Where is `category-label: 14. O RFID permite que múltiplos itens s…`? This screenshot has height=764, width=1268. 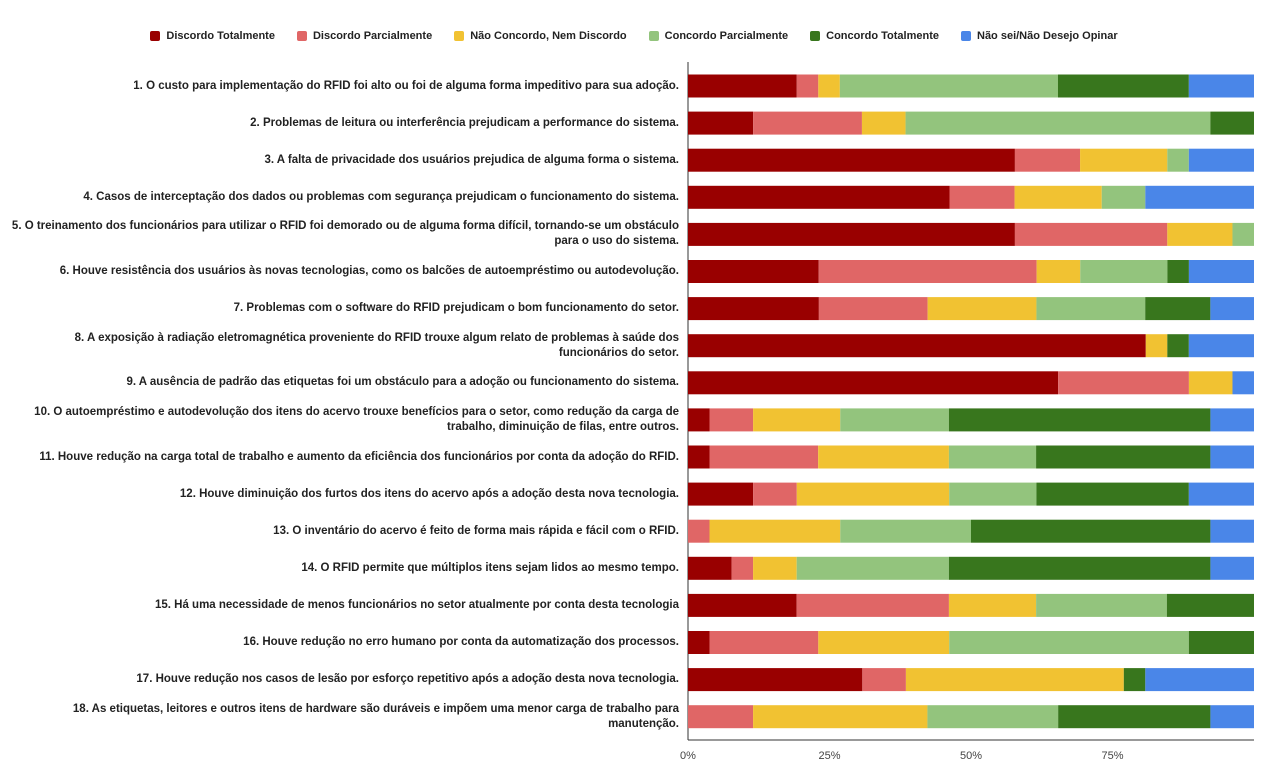
category-label: 14. O RFID permite que múltiplos itens s… is located at coordinates (490, 567).